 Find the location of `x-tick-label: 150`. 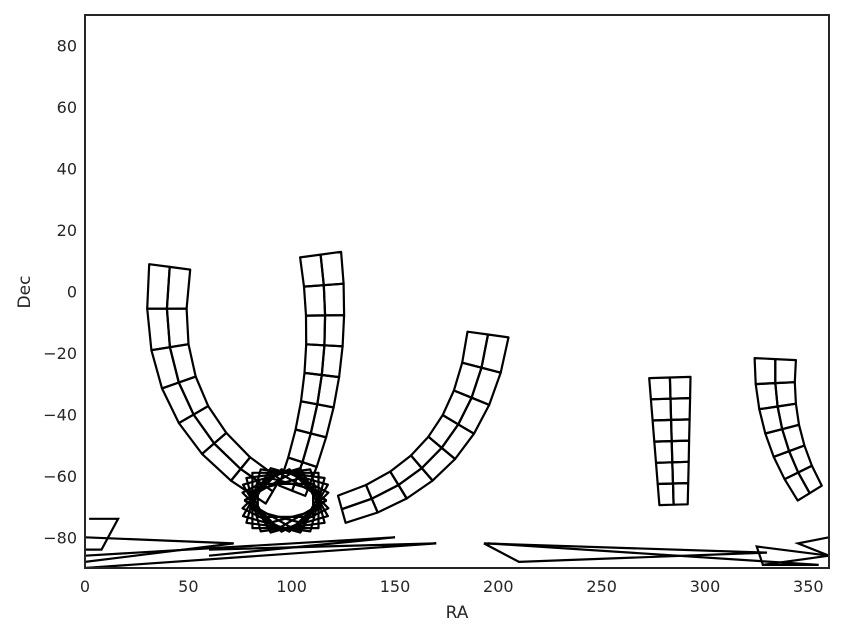

x-tick-label: 150 is located at coordinates (395, 586).